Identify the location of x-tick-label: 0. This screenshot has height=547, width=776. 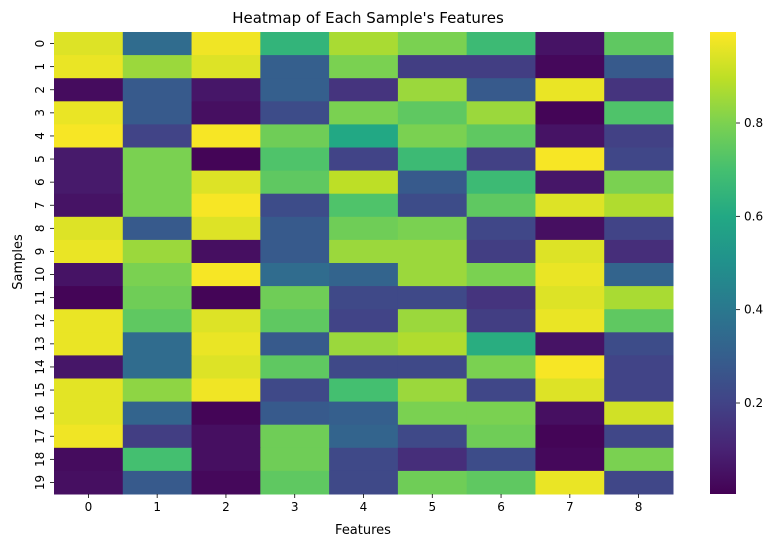
(89, 507).